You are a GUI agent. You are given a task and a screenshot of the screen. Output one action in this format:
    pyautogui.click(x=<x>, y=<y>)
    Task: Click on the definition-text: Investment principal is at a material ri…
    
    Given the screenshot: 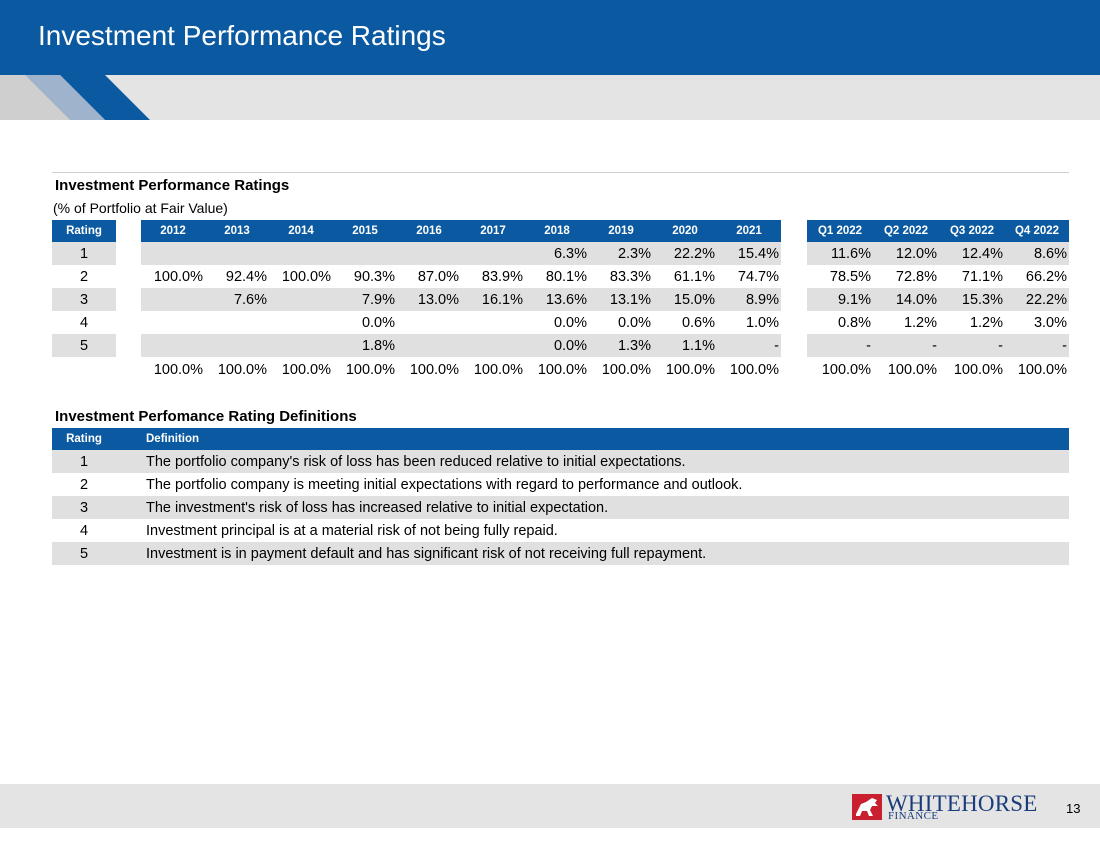 What is the action you would take?
    pyautogui.click(x=352, y=530)
    